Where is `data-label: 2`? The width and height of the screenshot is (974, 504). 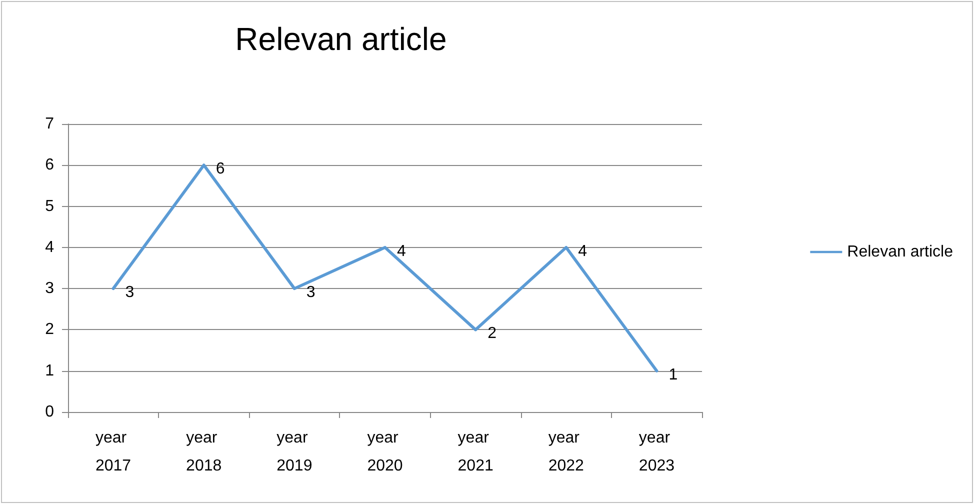 data-label: 2 is located at coordinates (492, 333).